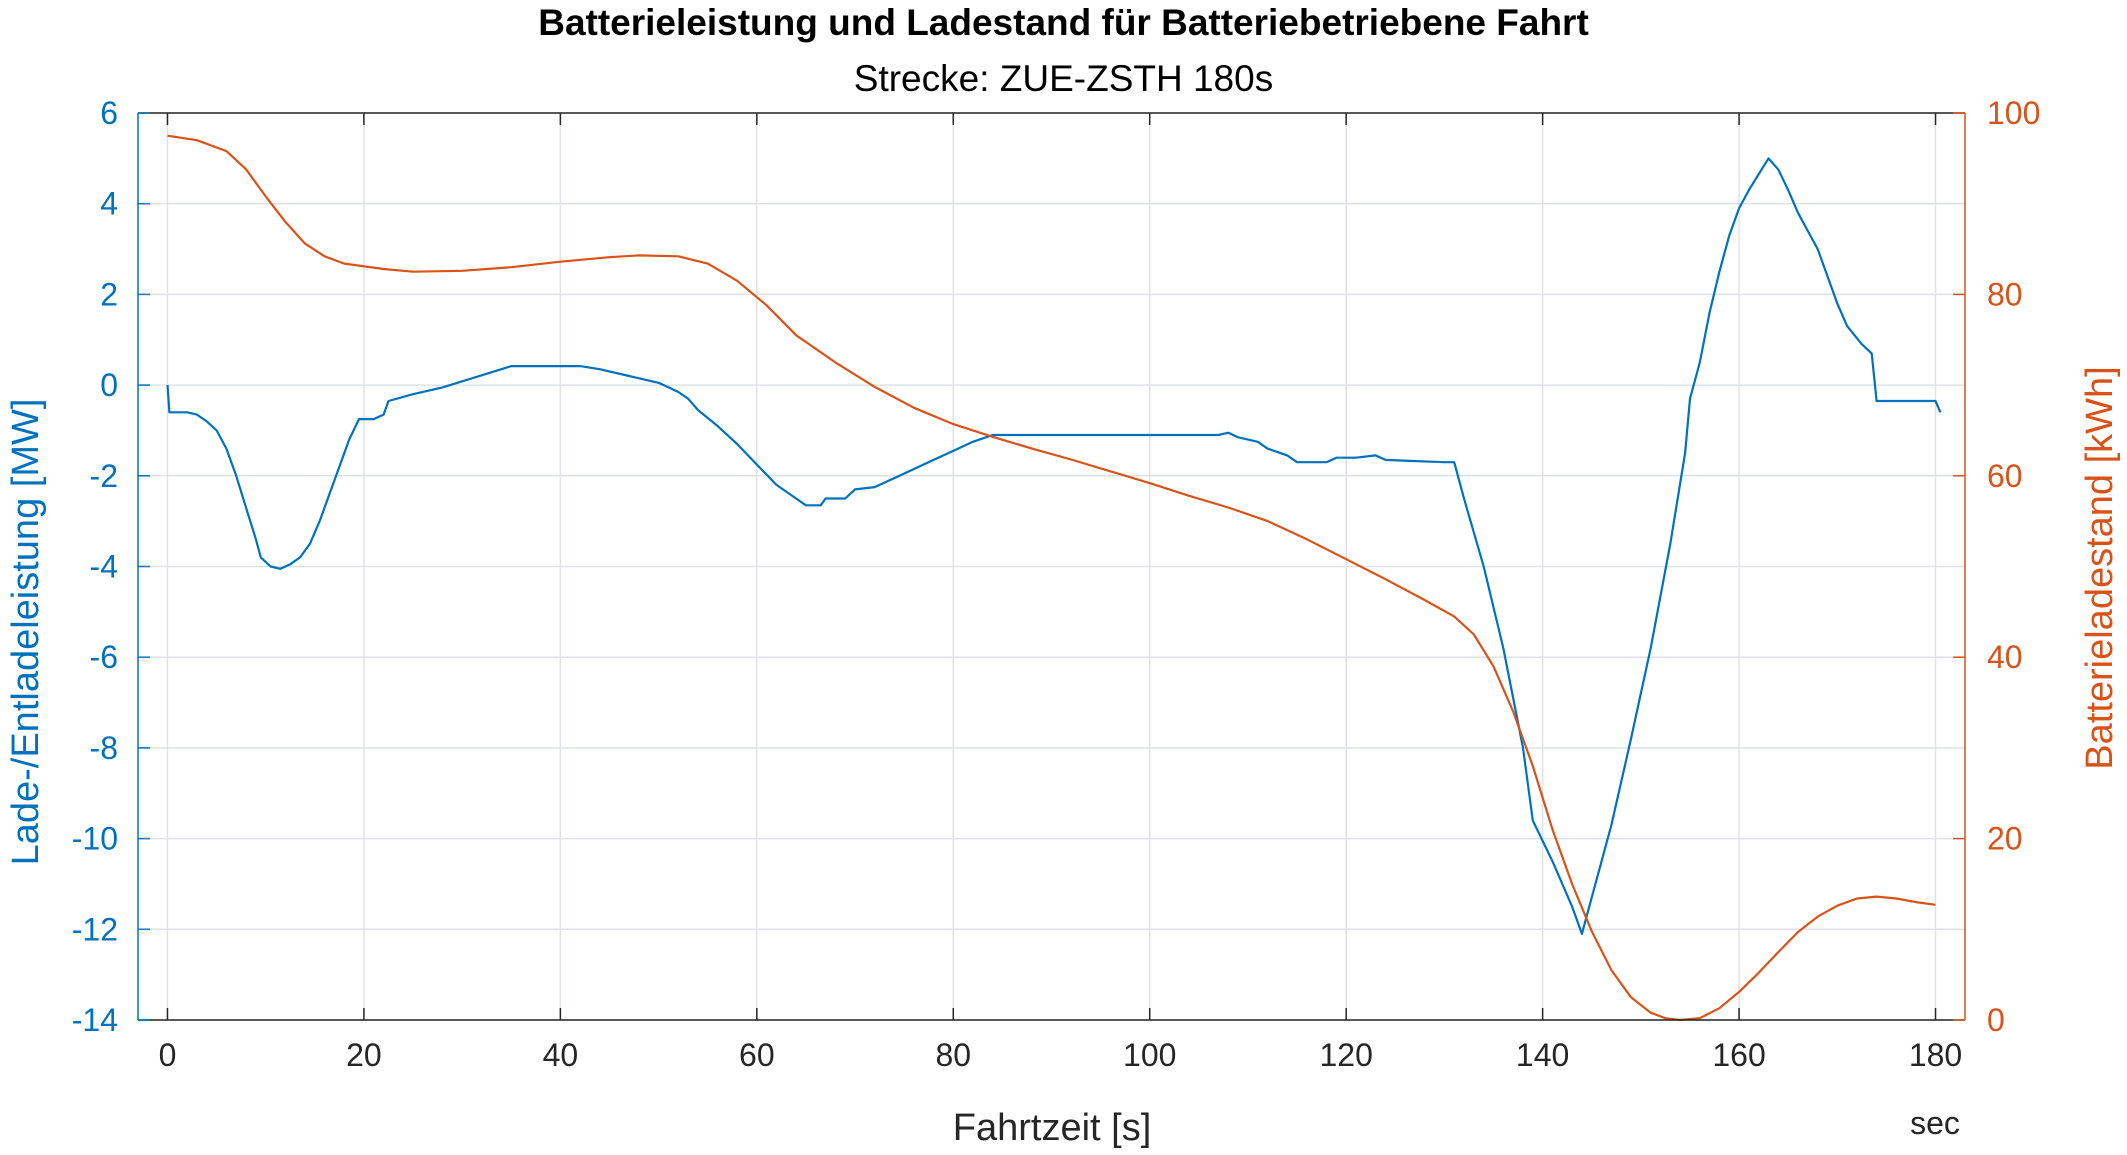  I want to click on x-tick-label: 180, so click(1935, 1055).